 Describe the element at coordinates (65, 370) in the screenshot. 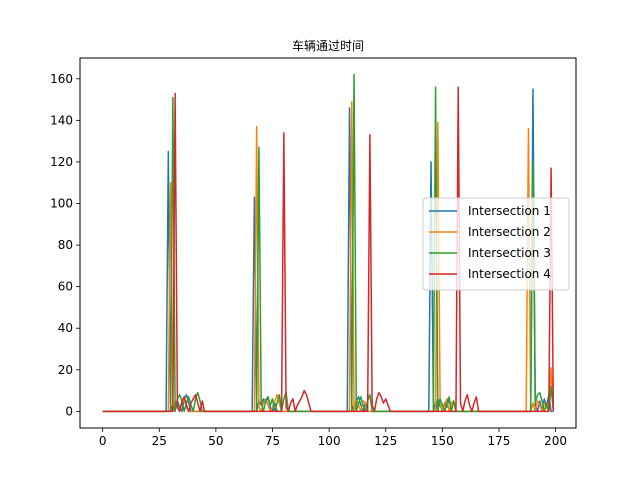

I see `y-tick-label: 20` at that location.